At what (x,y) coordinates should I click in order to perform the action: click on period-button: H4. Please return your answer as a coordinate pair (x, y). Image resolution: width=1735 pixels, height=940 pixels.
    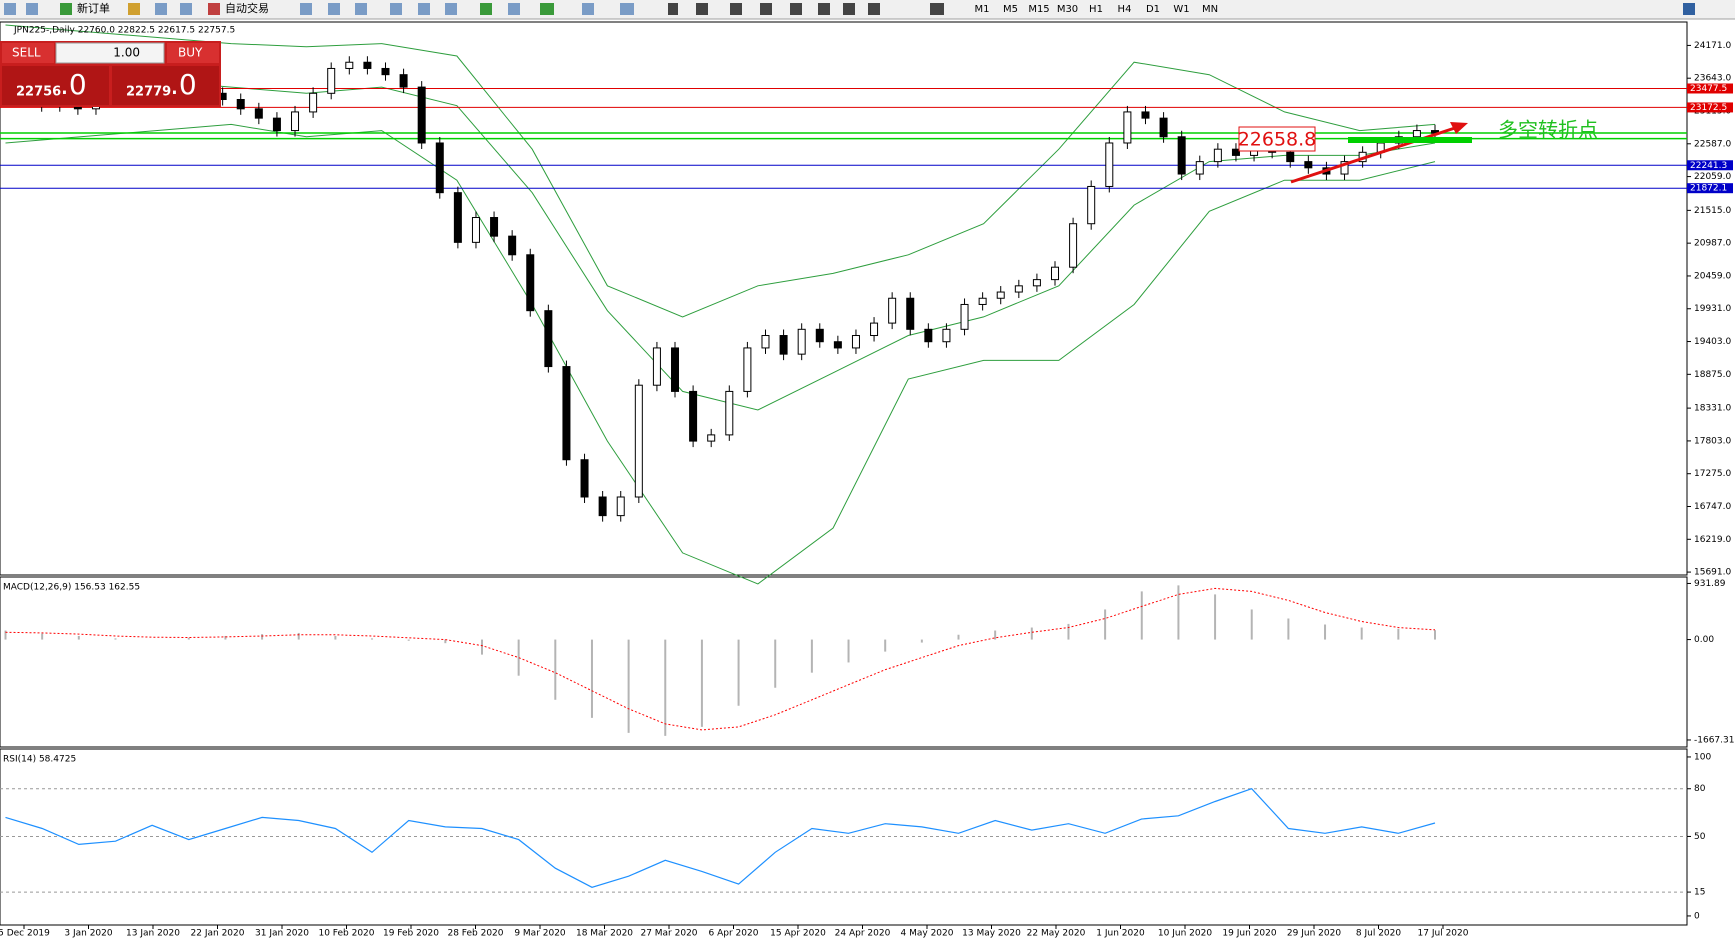
    Looking at the image, I should click on (1125, 9).